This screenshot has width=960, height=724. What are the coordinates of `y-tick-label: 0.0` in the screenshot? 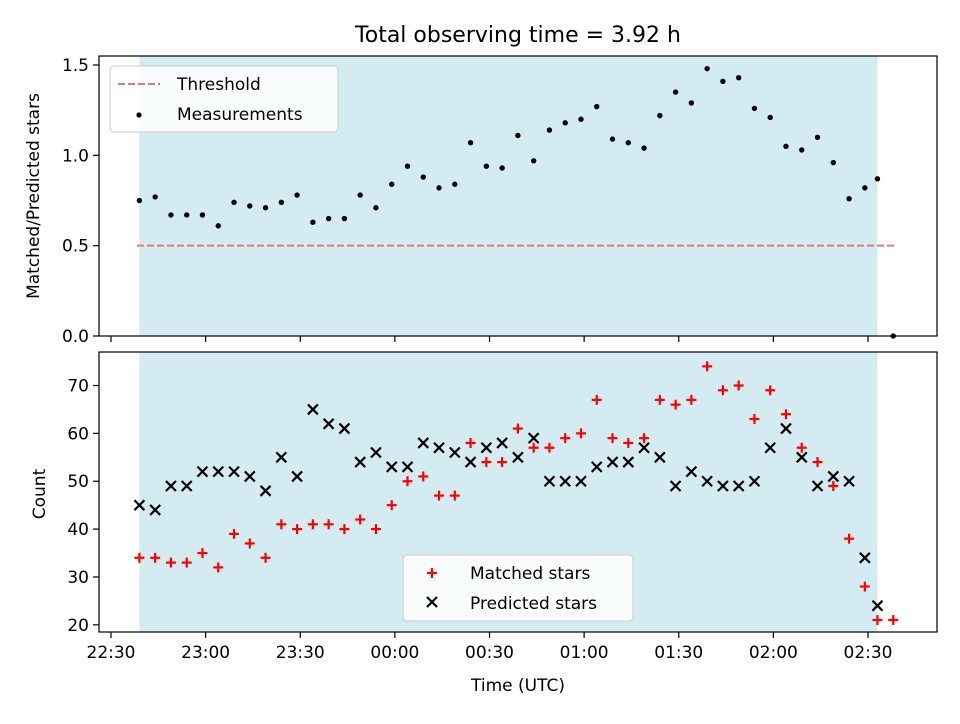 It's located at (75, 337).